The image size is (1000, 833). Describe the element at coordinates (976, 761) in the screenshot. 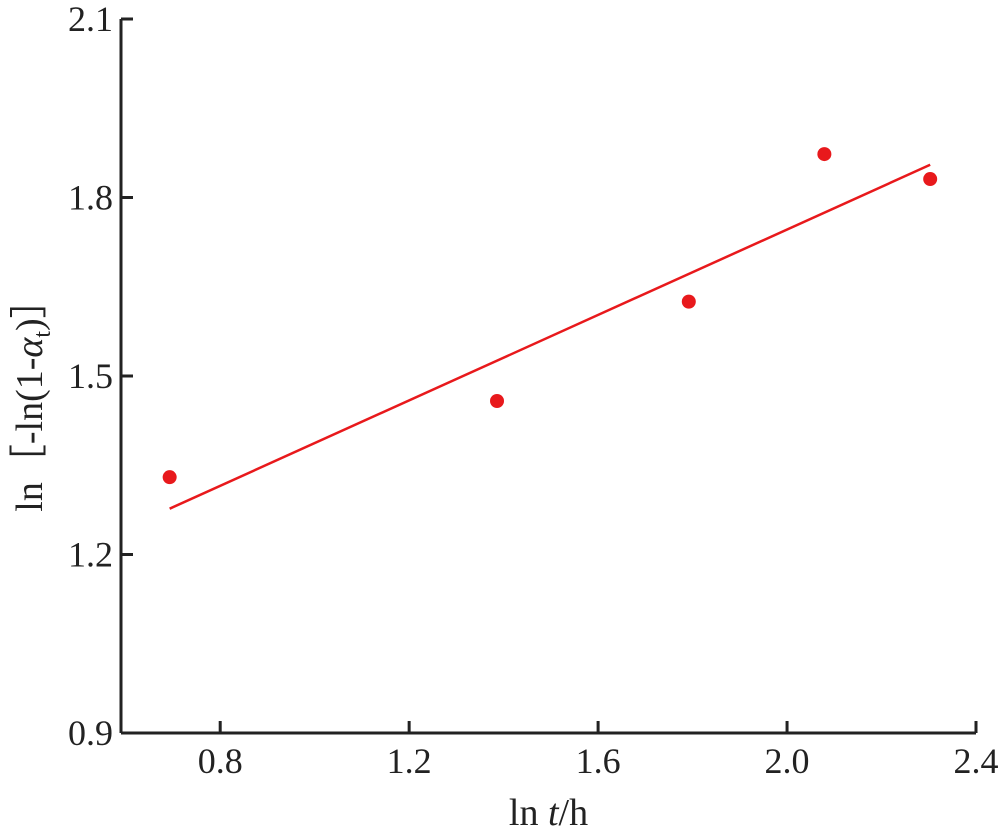

I see `x-tick-label: 2.4` at that location.